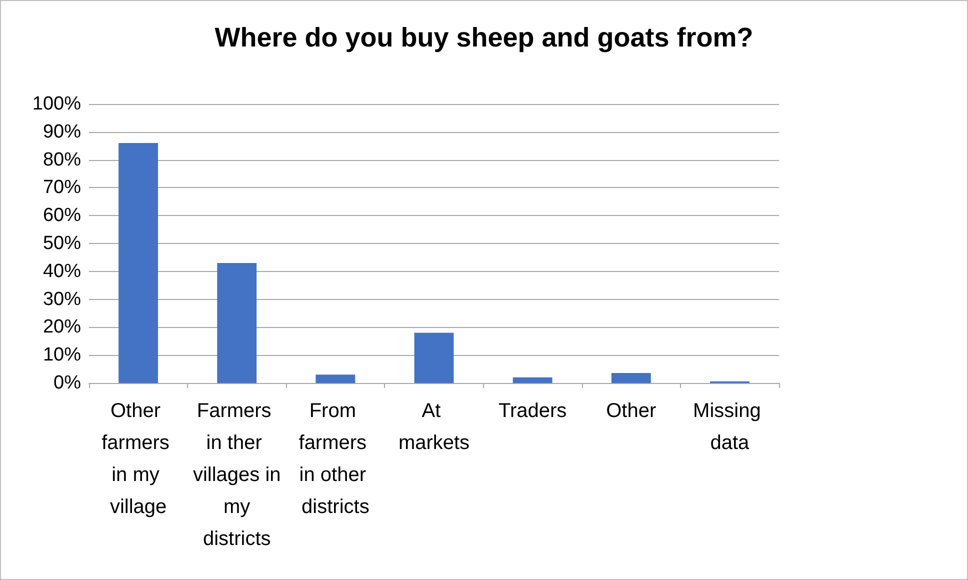 The image size is (968, 580). Describe the element at coordinates (62, 299) in the screenshot. I see `y-tick-label: 30%` at that location.